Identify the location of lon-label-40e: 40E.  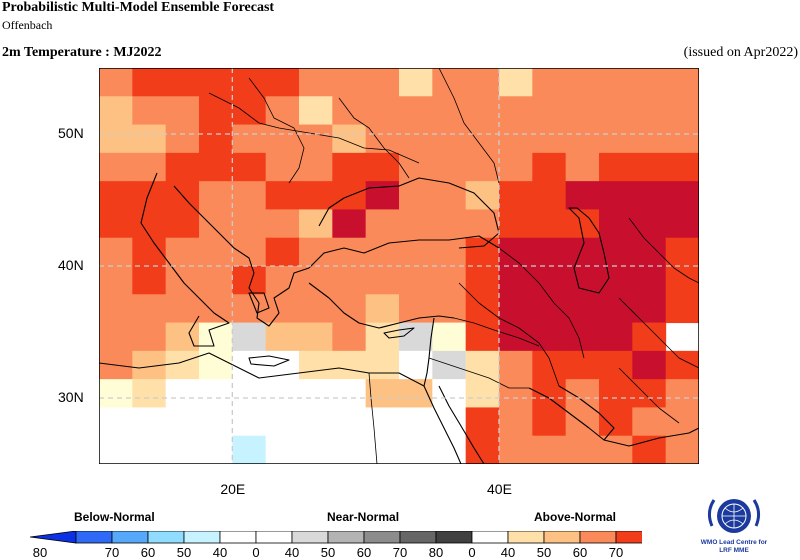
(499, 489).